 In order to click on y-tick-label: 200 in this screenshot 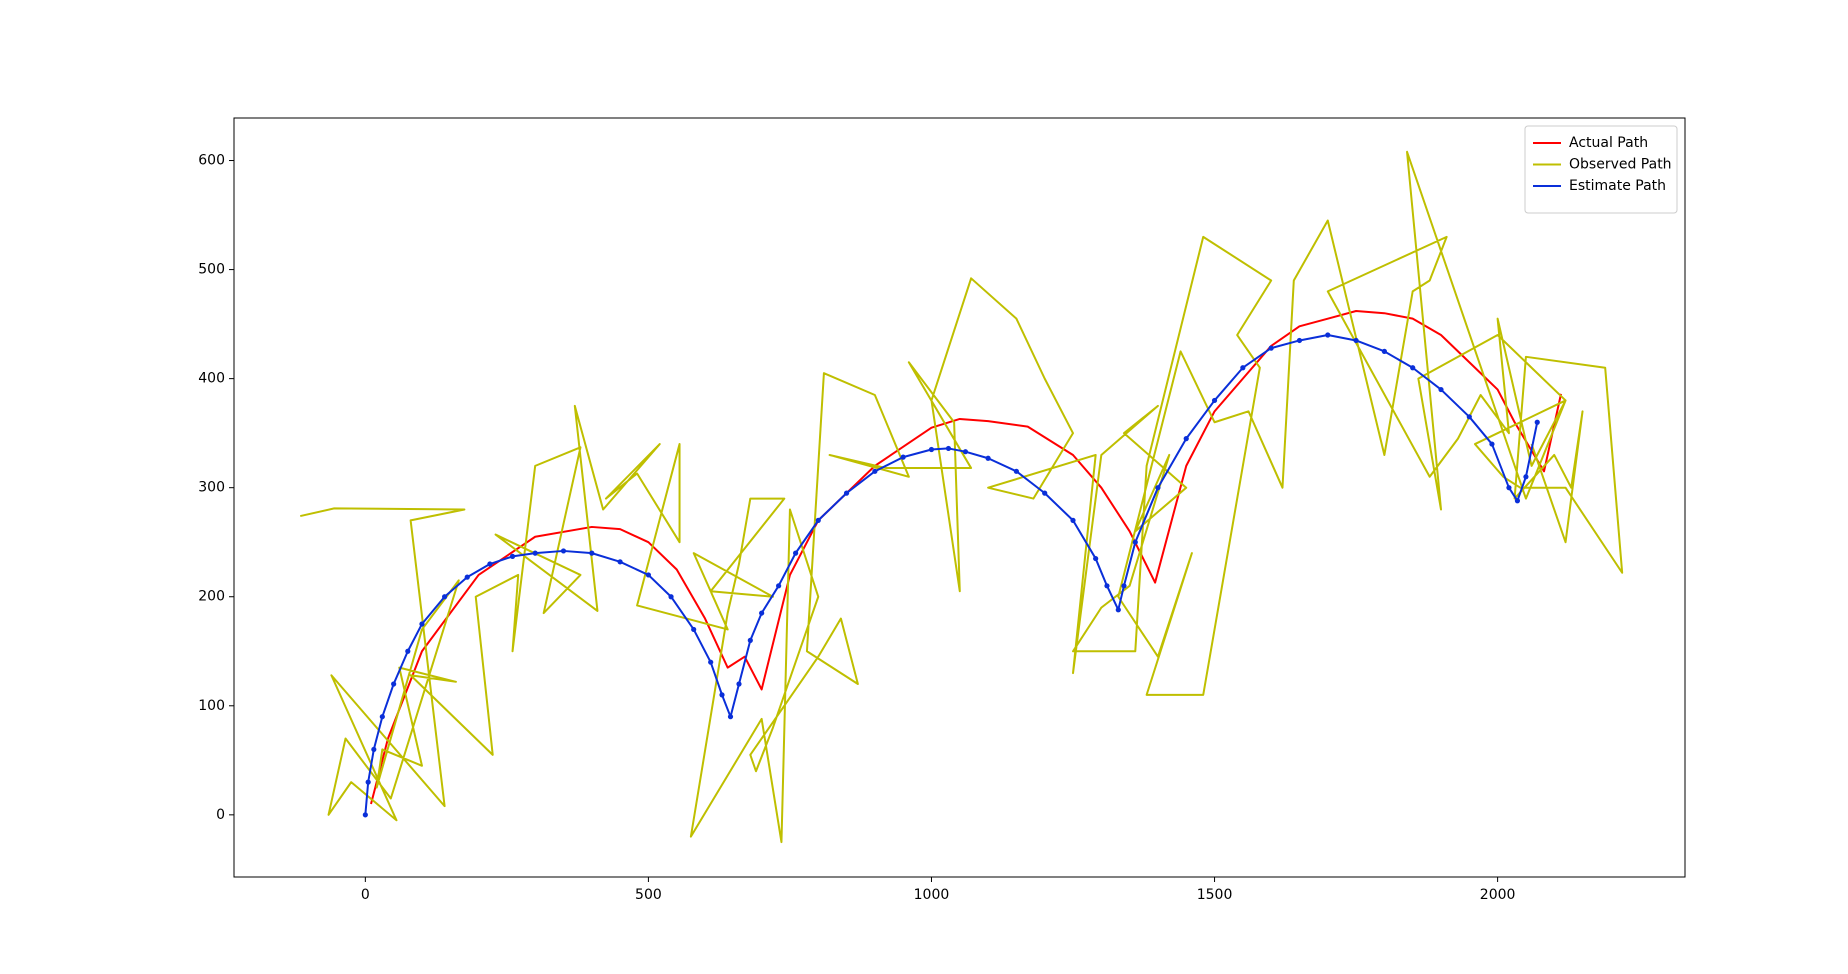, I will do `click(211, 597)`.